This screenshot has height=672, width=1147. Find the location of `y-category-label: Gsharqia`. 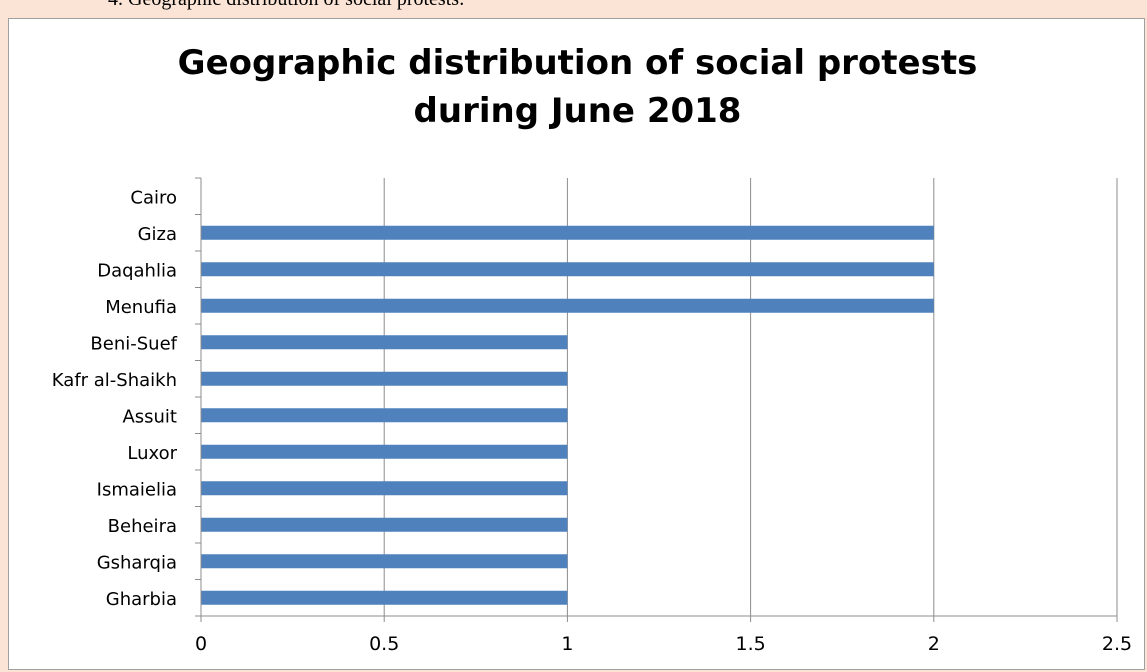

y-category-label: Gsharqia is located at coordinates (137, 562).